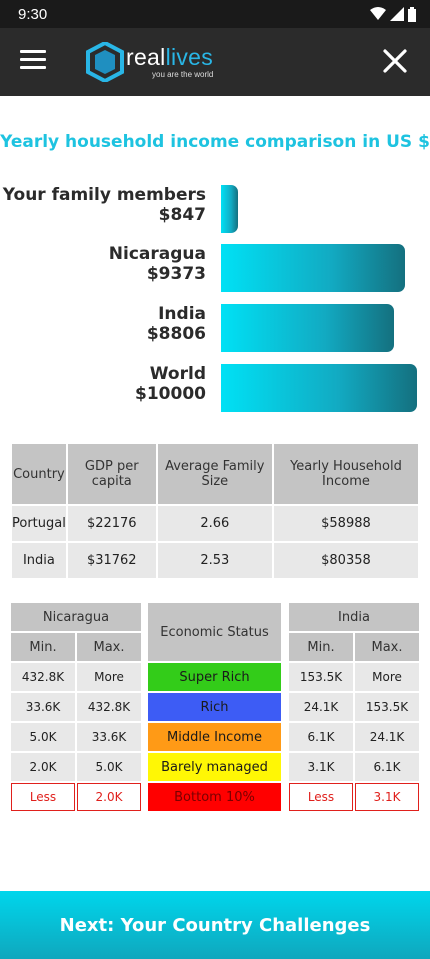 This screenshot has width=430, height=959. I want to click on status-icons, so click(393, 14).